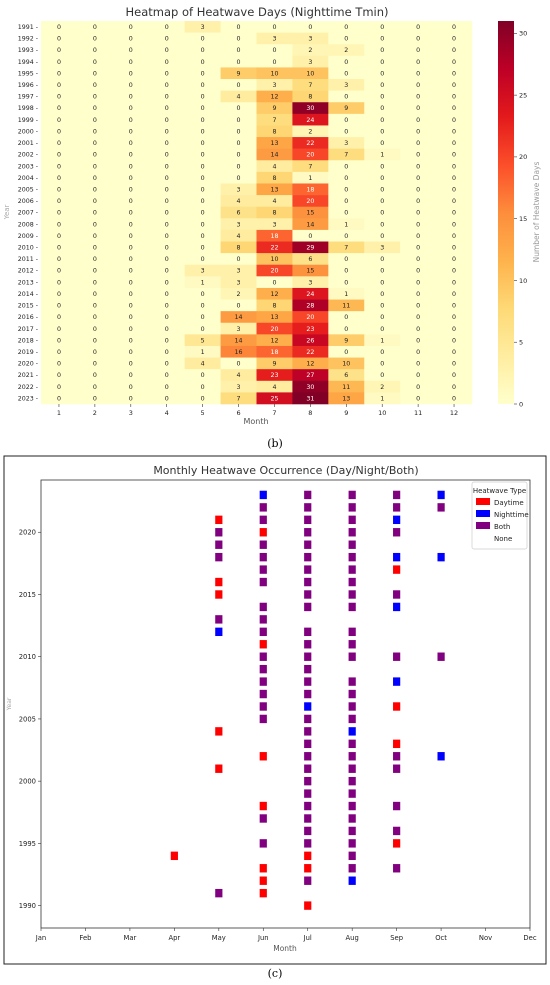 The width and height of the screenshot is (550, 985). Describe the element at coordinates (310, 166) in the screenshot. I see `heatmap-cell-value: 7` at that location.